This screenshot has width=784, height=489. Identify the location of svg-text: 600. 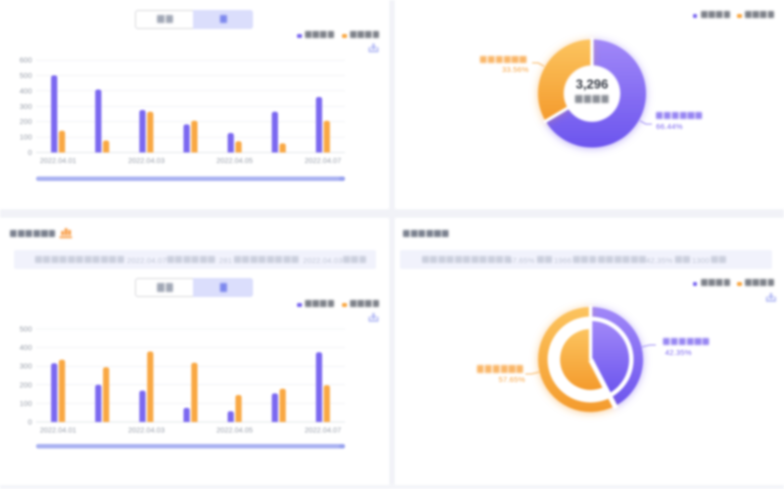
(25, 60).